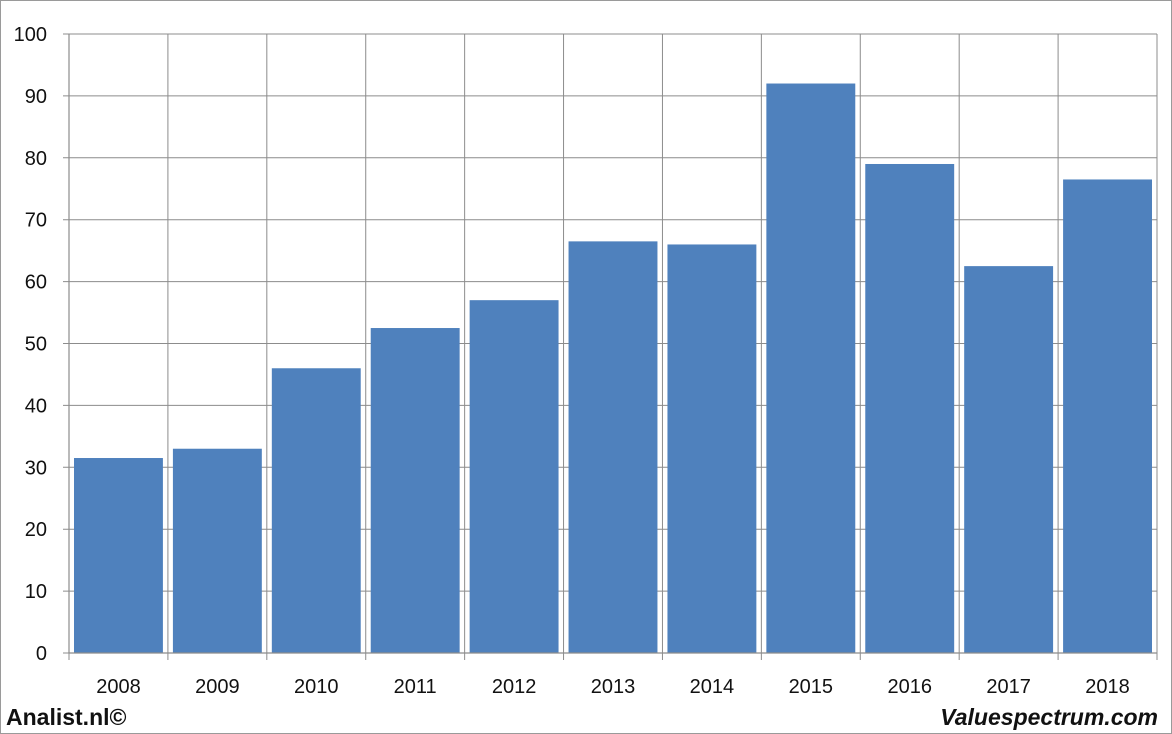  I want to click on y-tick-label: 10, so click(36, 592).